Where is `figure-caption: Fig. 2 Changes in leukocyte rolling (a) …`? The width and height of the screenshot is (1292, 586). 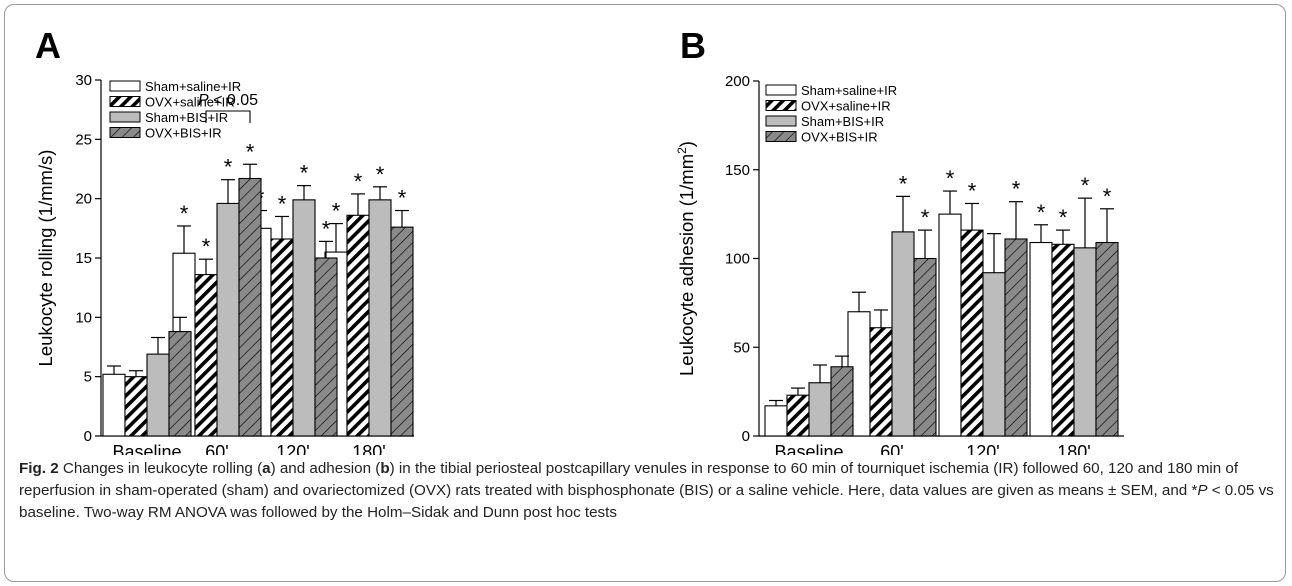 figure-caption: Fig. 2 Changes in leukocyte rolling (a) … is located at coordinates (647, 491).